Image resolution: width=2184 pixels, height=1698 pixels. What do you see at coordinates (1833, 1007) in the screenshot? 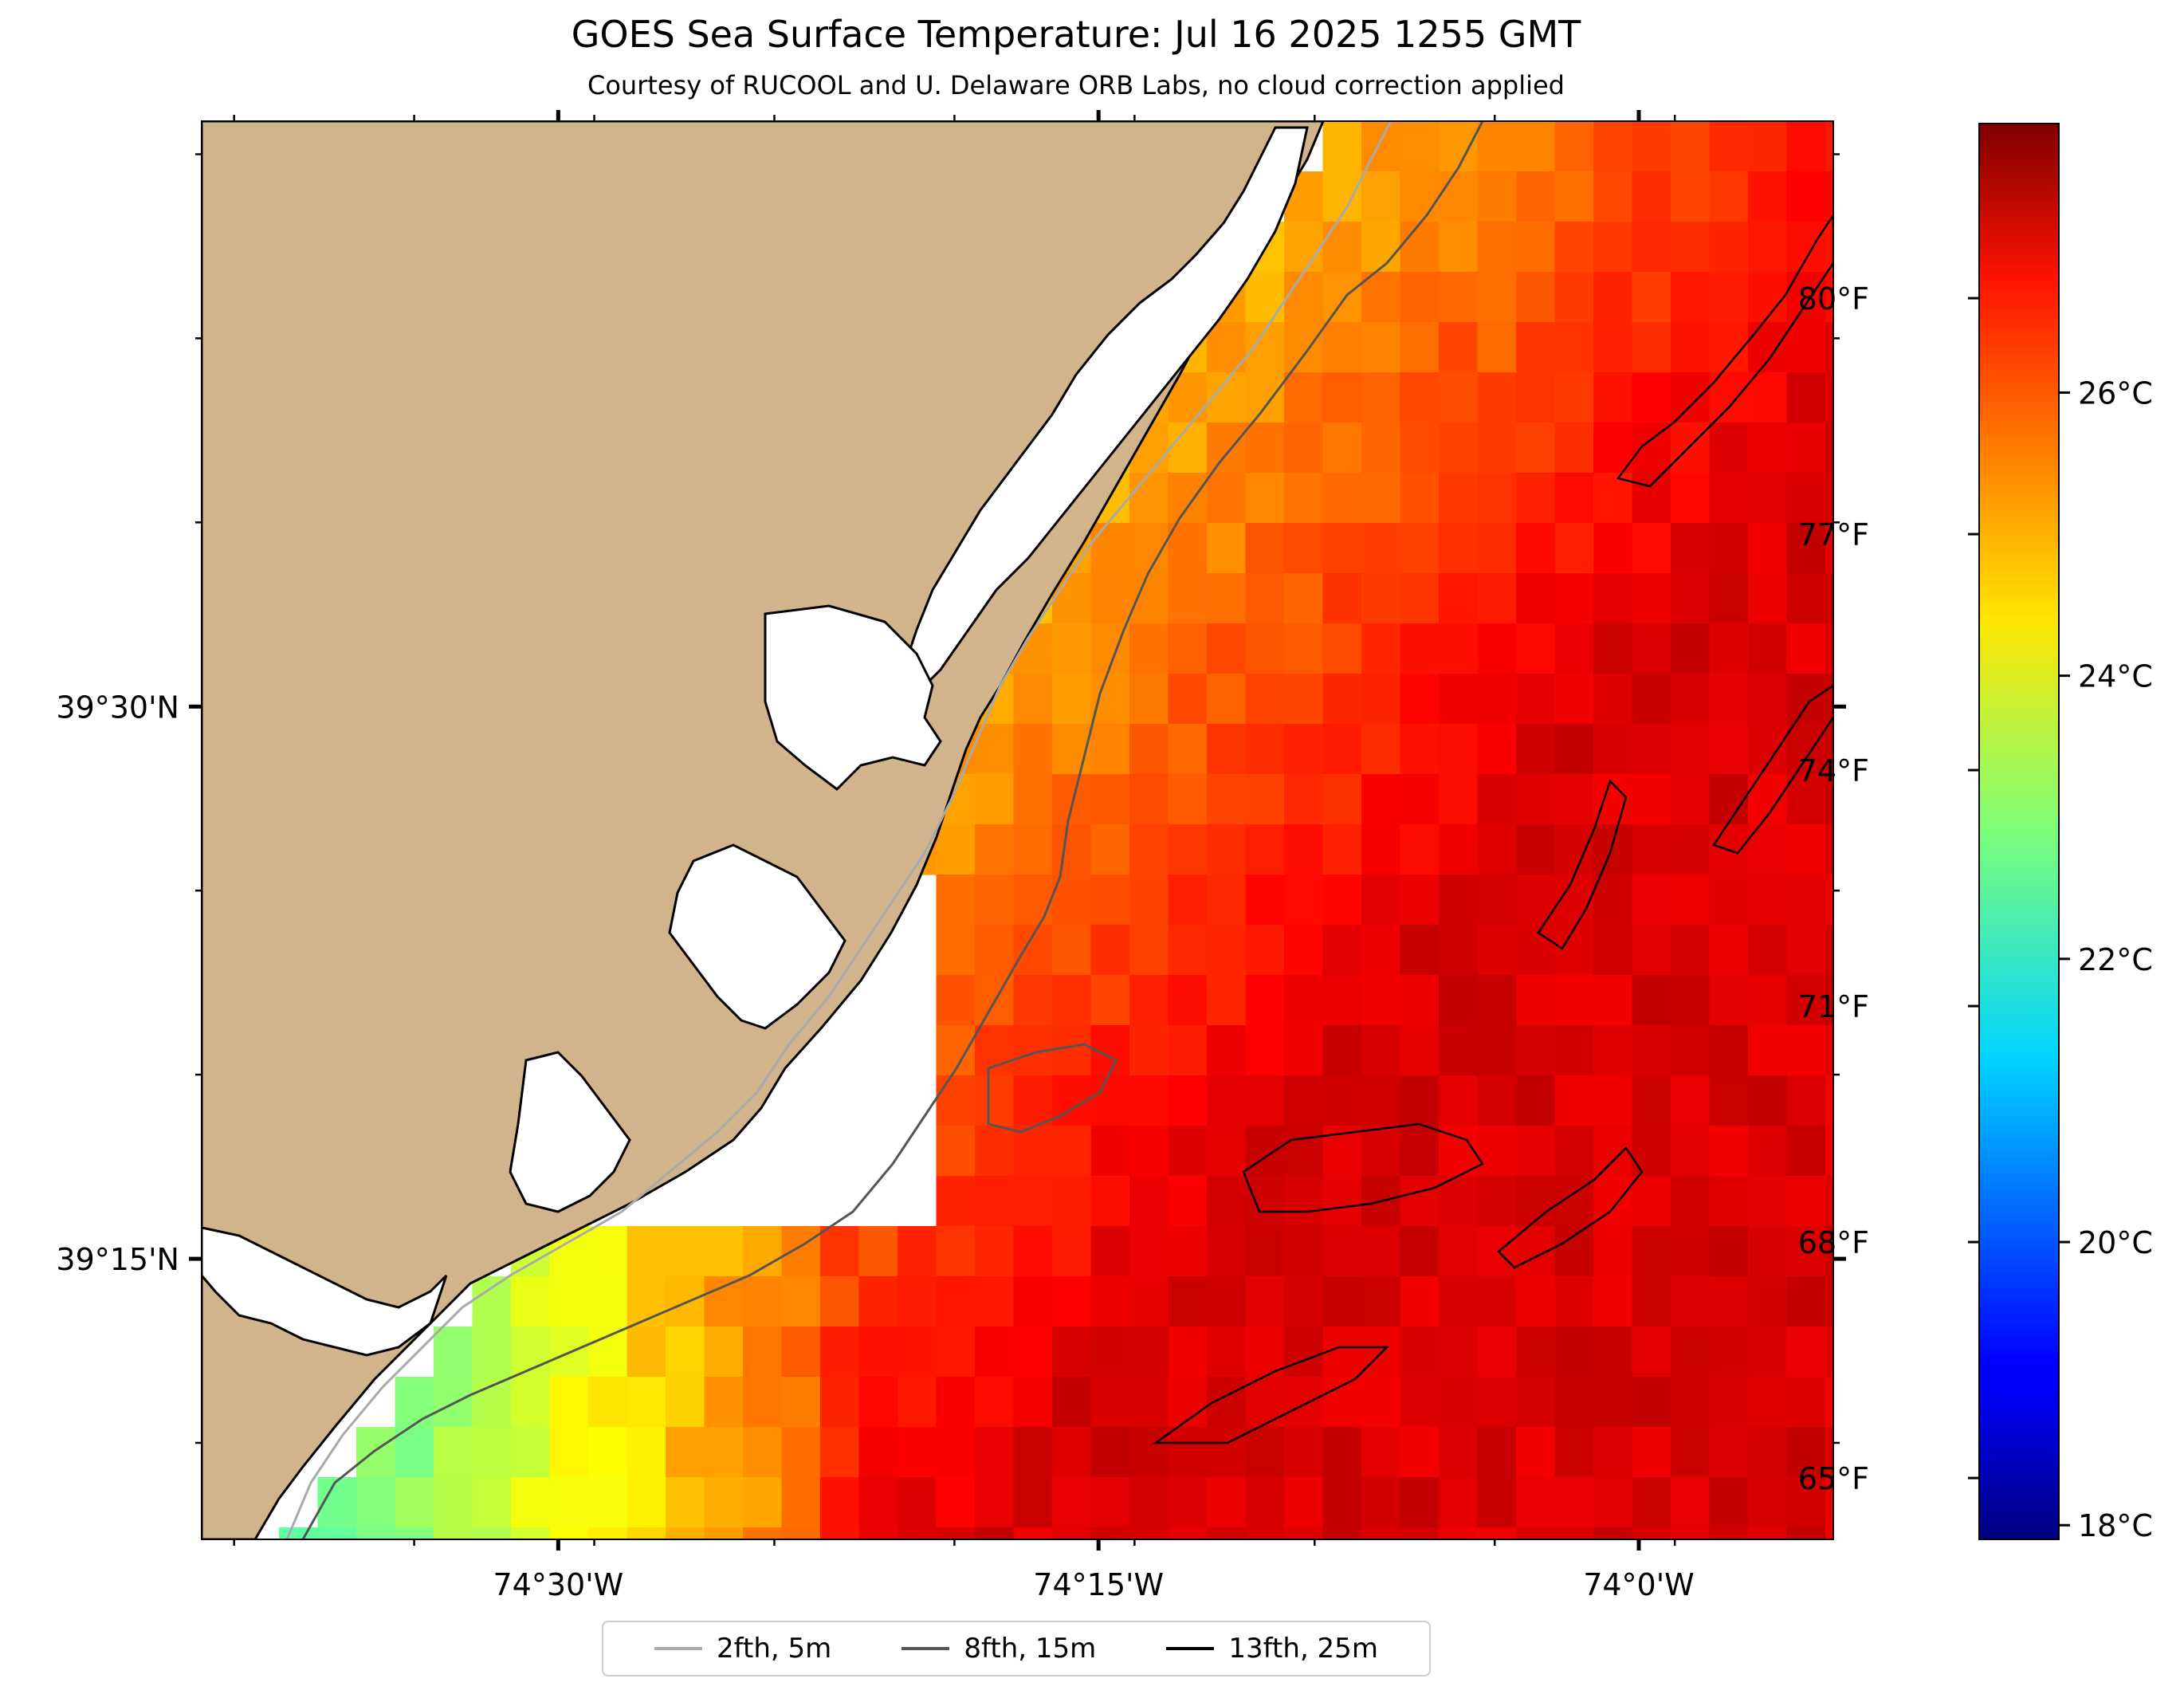
I see `fahrenheit-tick-label: 71°F` at bounding box center [1833, 1007].